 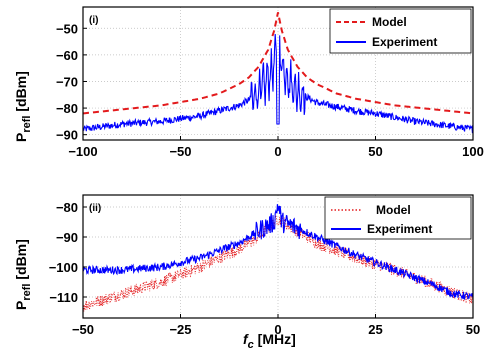 What do you see at coordinates (67, 55) in the screenshot?
I see `panel-i-ytick-label: −60` at bounding box center [67, 55].